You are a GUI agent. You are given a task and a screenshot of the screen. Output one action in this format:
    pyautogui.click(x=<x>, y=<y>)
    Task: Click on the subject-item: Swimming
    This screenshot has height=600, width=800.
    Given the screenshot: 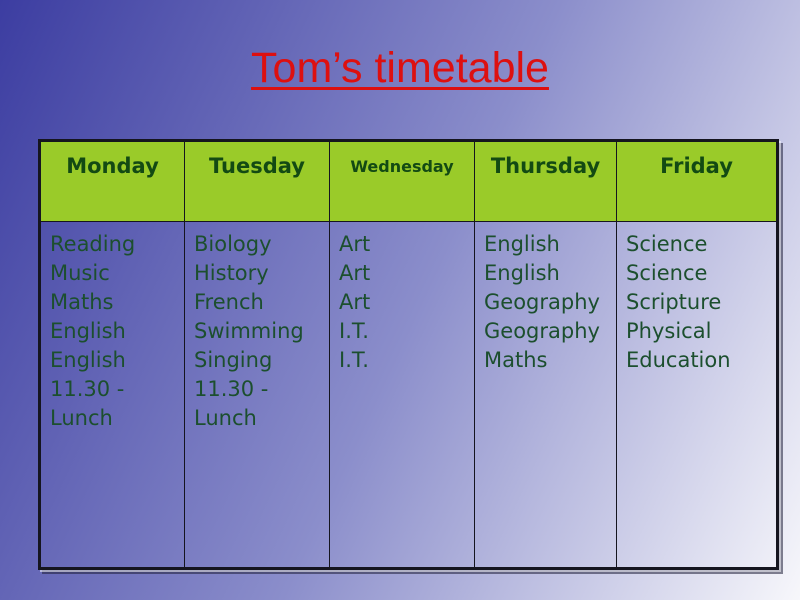 What is the action you would take?
    pyautogui.click(x=249, y=331)
    